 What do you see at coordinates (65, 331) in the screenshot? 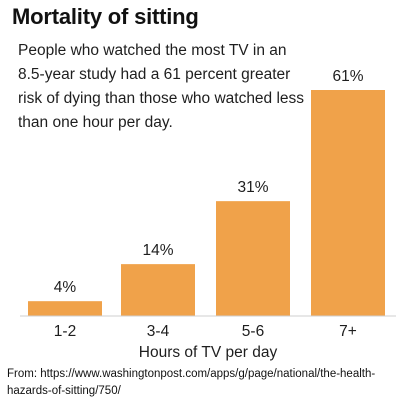
I see `x-tick-label-1-2: 1-2` at bounding box center [65, 331].